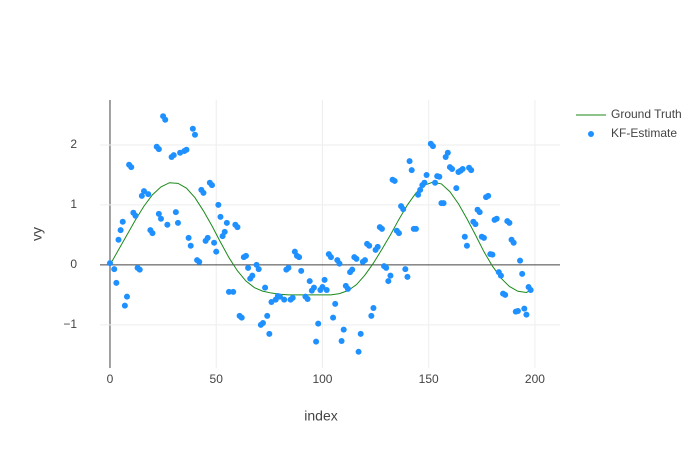 The image size is (700, 450). What do you see at coordinates (37, 234) in the screenshot?
I see `y-axis-title: vy` at bounding box center [37, 234].